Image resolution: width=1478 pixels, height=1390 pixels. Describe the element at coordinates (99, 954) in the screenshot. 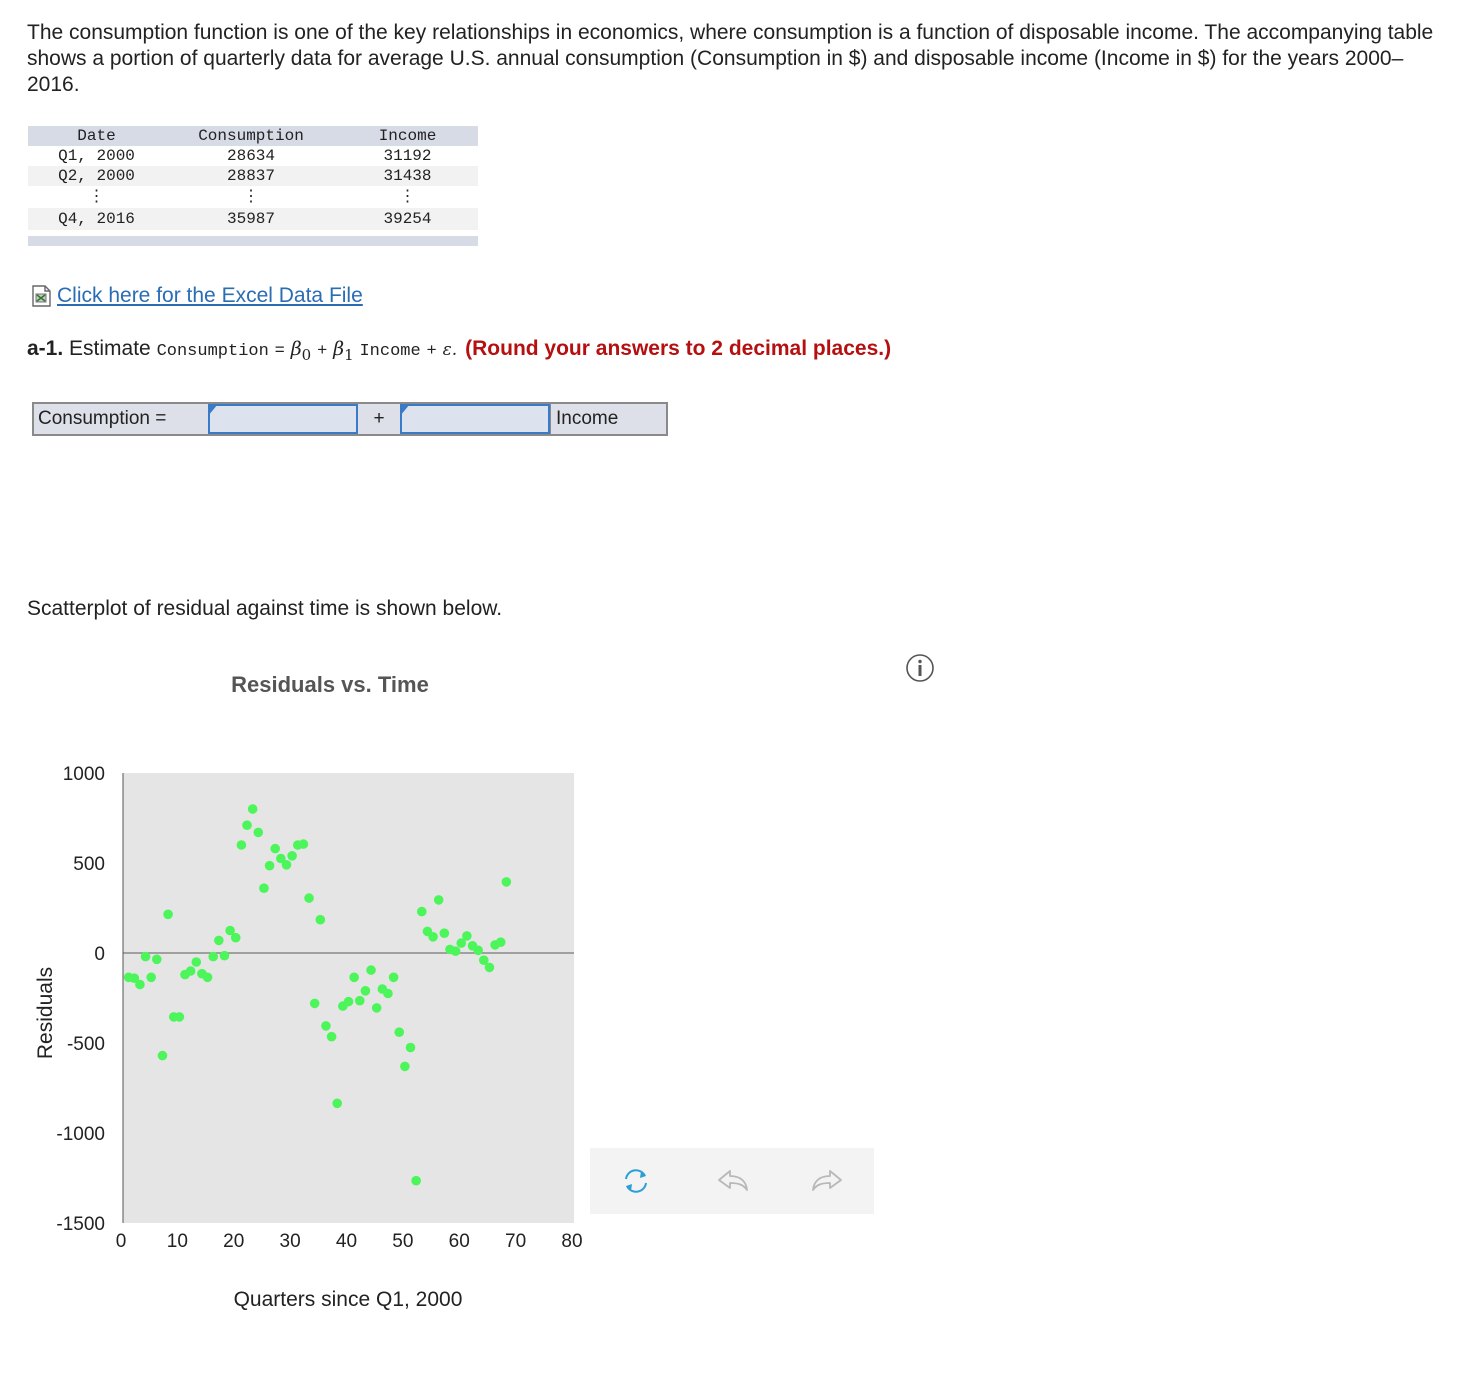

I see `y-tick-label: 0` at that location.